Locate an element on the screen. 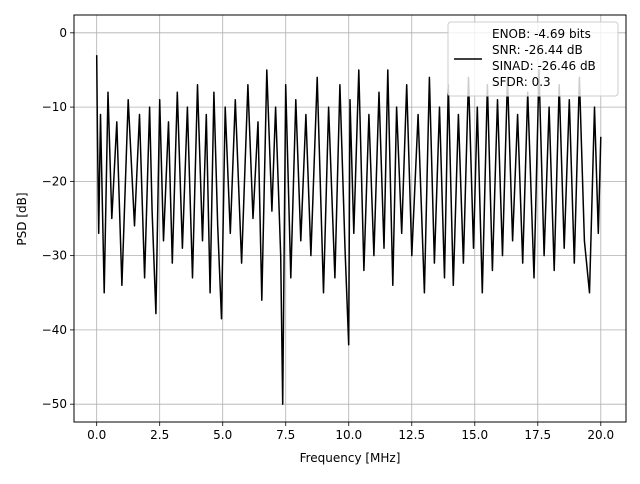 The width and height of the screenshot is (640, 484). y-axis-label: PSD [dB] is located at coordinates (22, 218).